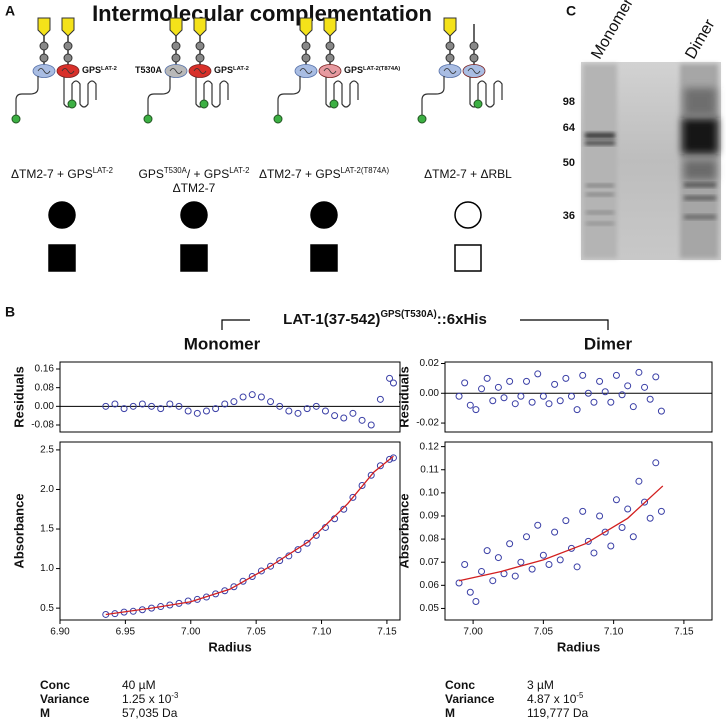 The width and height of the screenshot is (726, 721). What do you see at coordinates (100, 70) in the screenshot?
I see `domain-tag: GPSLAT-2` at bounding box center [100, 70].